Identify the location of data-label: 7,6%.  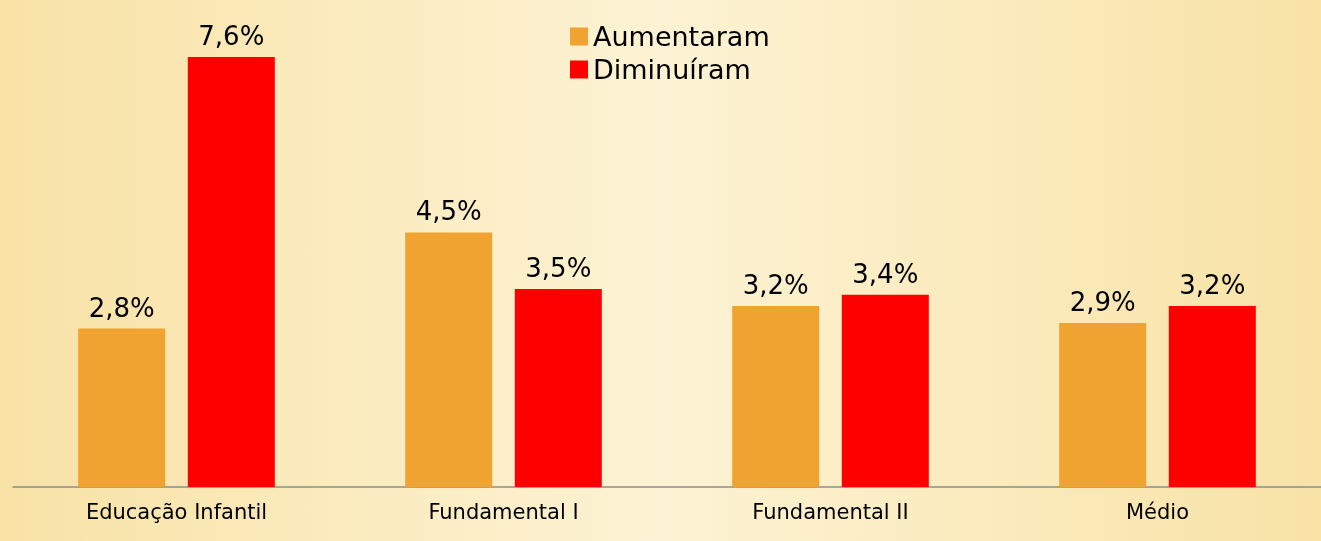
(231, 36).